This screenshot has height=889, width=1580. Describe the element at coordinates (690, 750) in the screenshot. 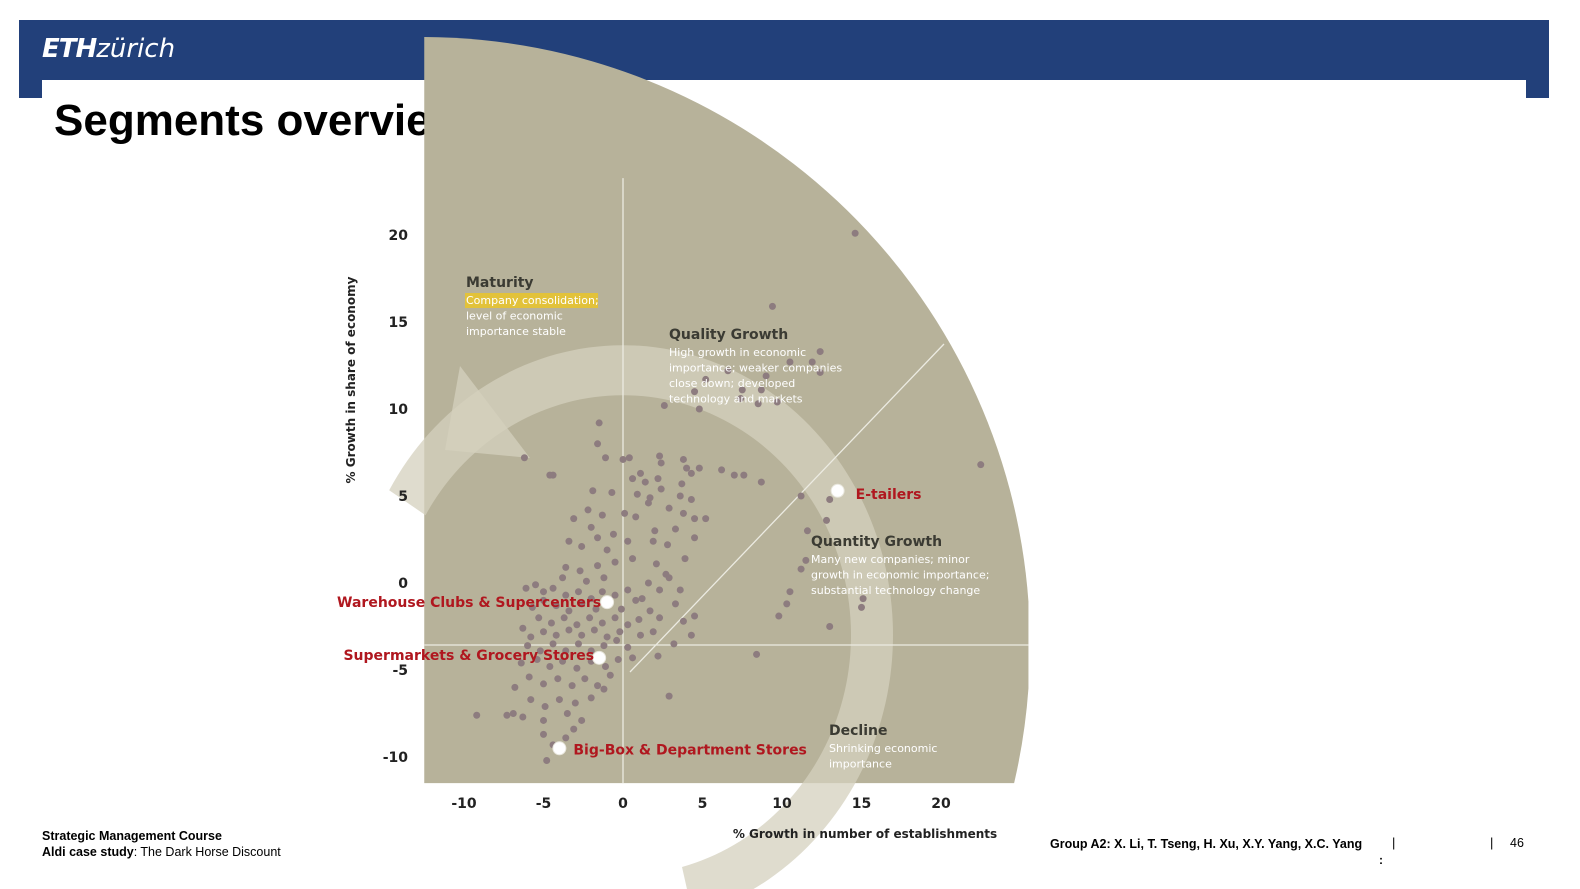

I see `highlight-label: Big-Box & Department Stores` at that location.